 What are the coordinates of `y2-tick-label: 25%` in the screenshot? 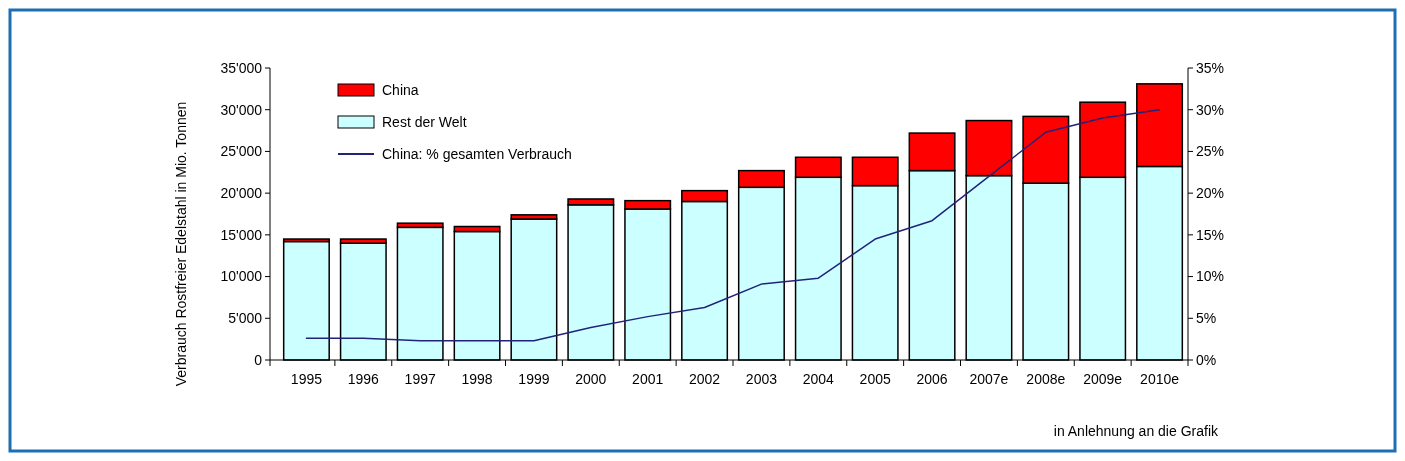 It's located at (1210, 151).